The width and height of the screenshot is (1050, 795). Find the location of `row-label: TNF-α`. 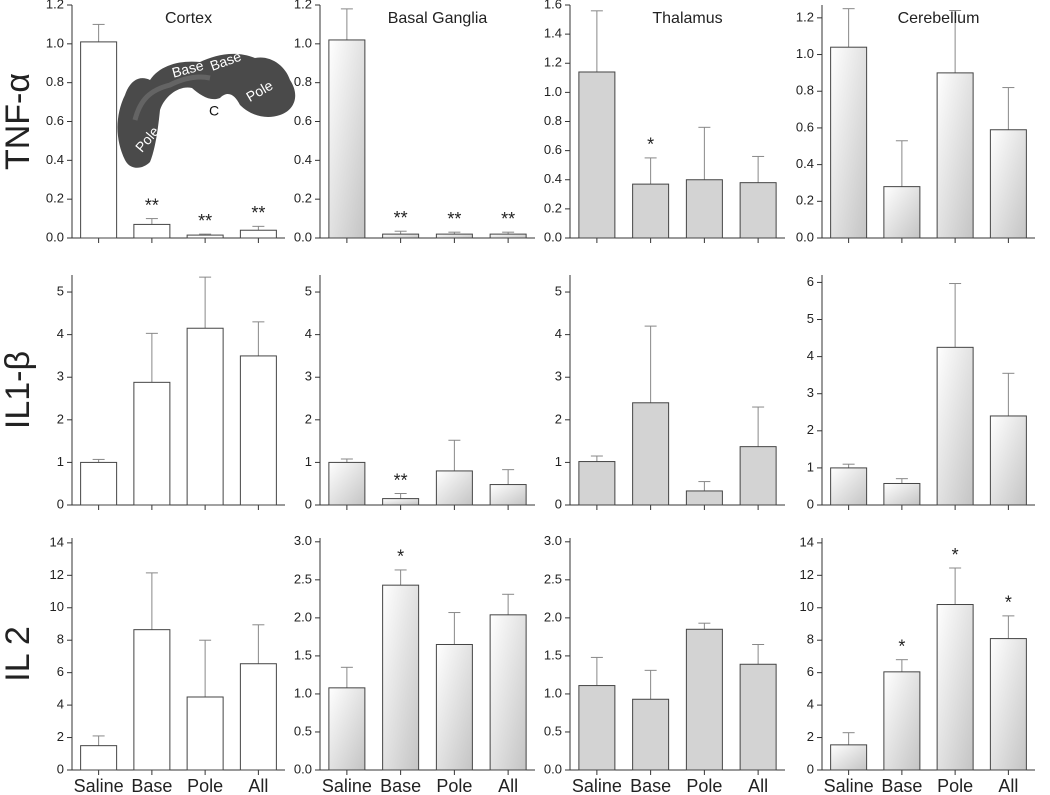

row-label: TNF-α is located at coordinates (18, 121).